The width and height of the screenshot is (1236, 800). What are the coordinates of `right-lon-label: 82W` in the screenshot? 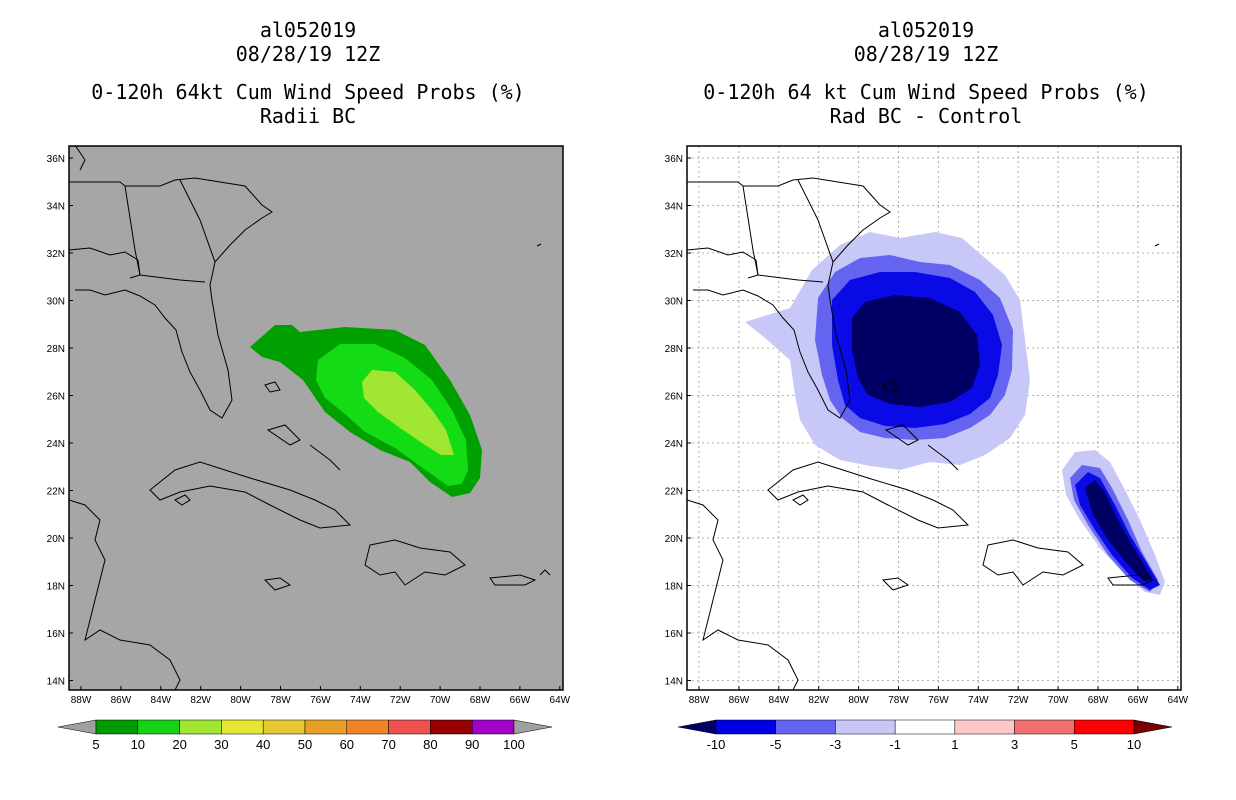 It's located at (818, 700).